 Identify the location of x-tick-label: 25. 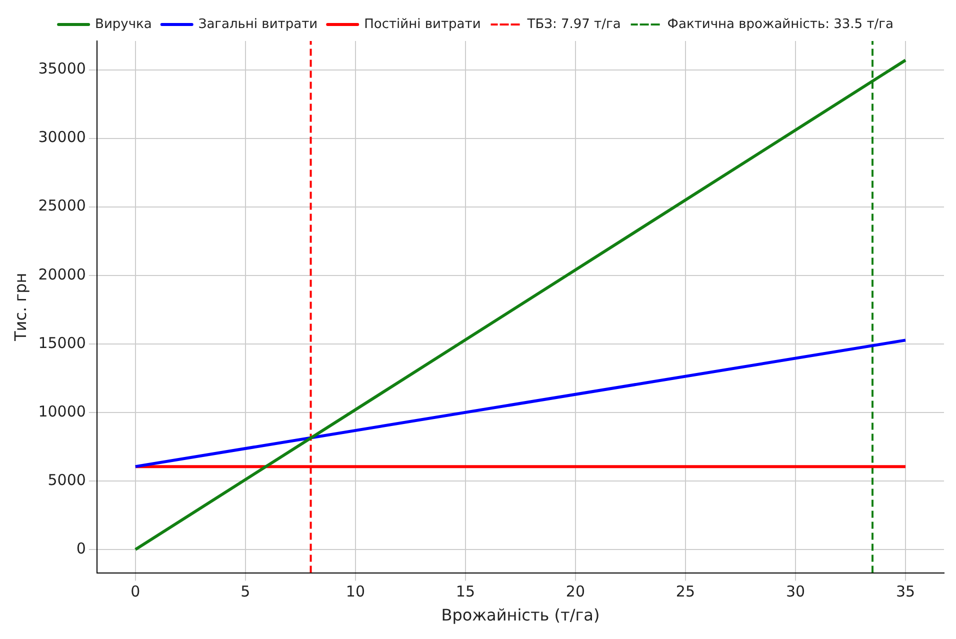
(686, 591).